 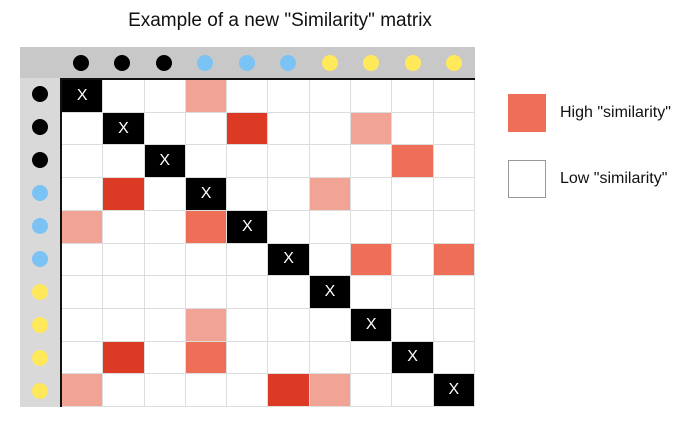 I want to click on row-header, so click(x=40, y=242).